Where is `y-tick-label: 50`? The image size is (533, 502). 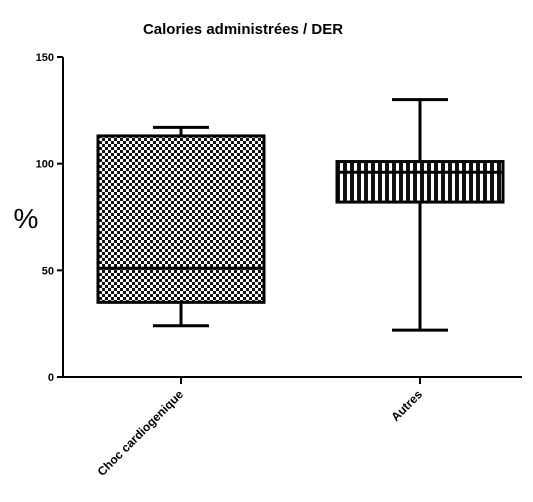 y-tick-label: 50 is located at coordinates (48, 271).